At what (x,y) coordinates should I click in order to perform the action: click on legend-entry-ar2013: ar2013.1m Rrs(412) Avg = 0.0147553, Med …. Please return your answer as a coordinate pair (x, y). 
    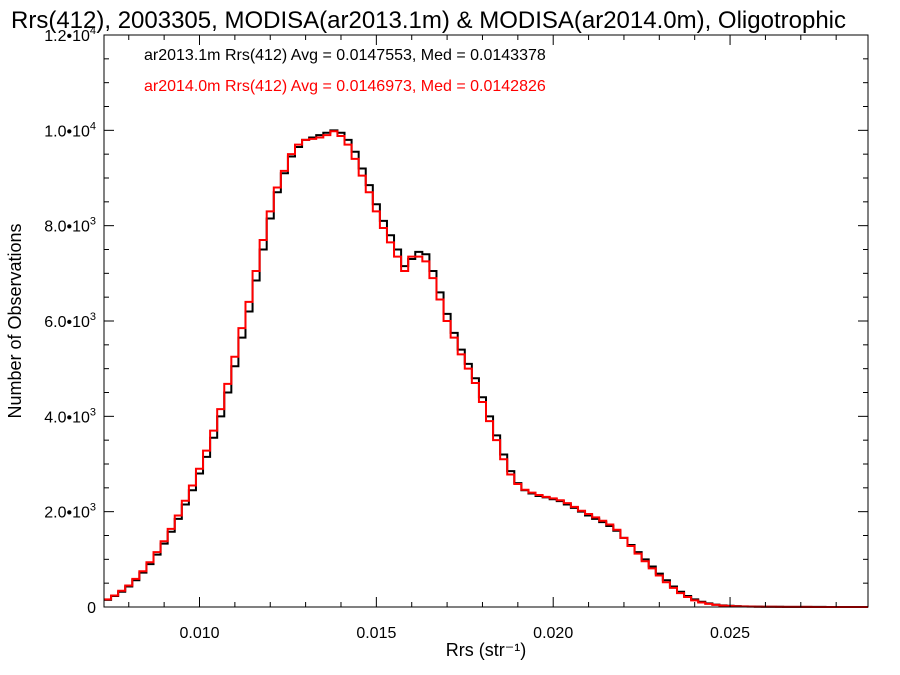
    Looking at the image, I should click on (345, 55).